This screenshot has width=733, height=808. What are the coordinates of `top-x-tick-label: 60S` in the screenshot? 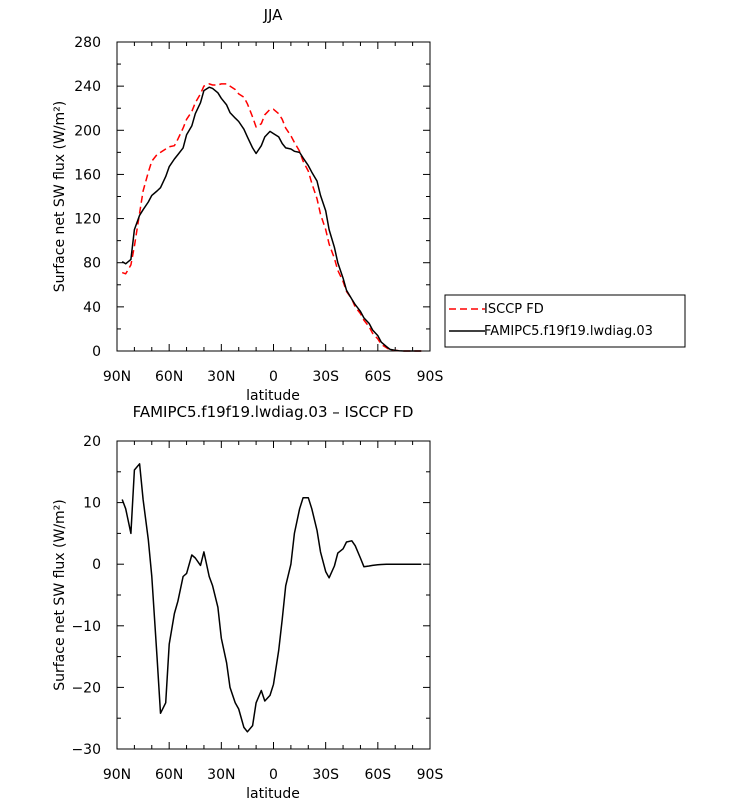 It's located at (377, 377).